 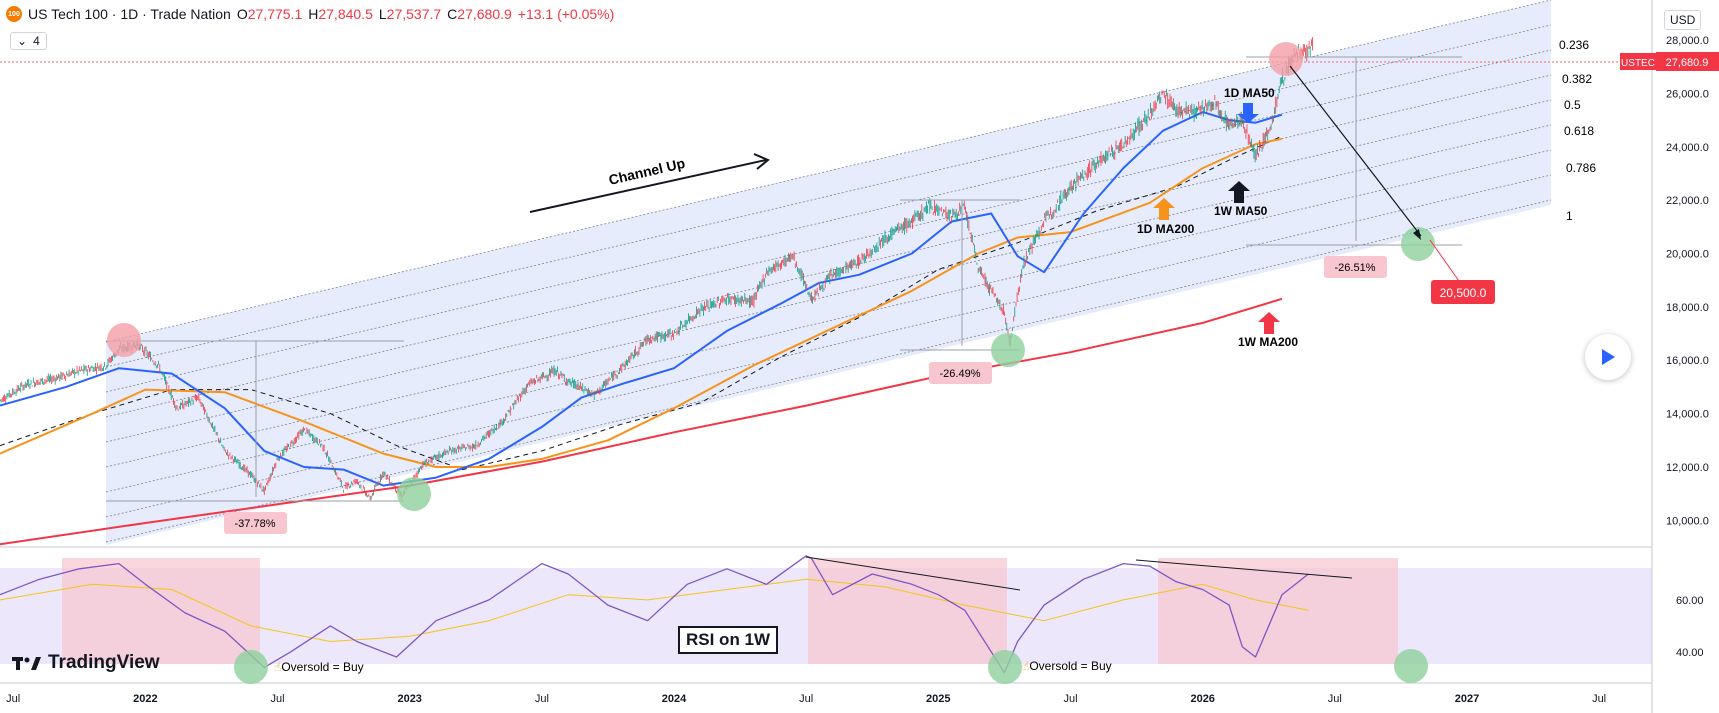 I want to click on last-price-tag, so click(x=1687, y=61).